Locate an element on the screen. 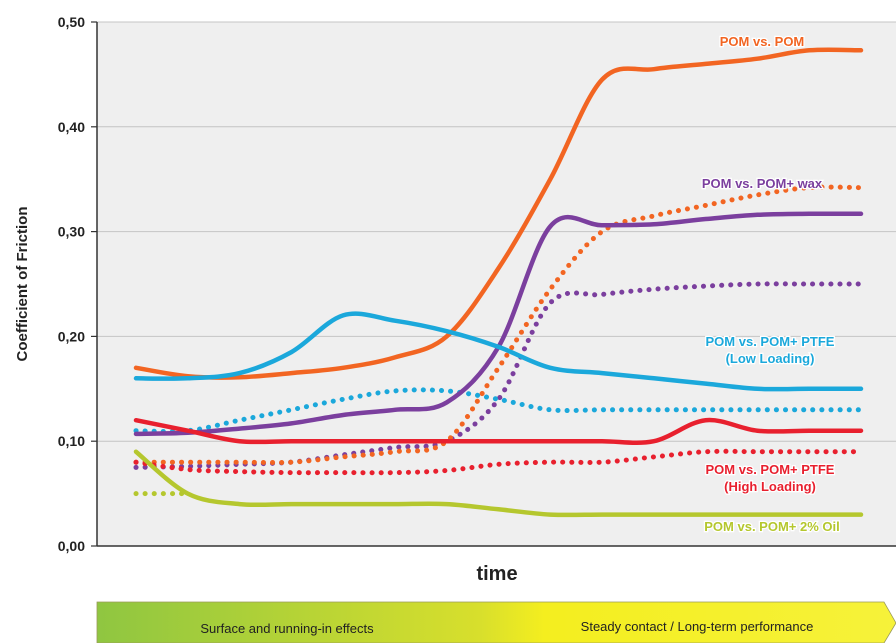  series-label-pom-vs-pom-ptfe-low-loading: POM vs. POM+ PTFE (Low Loading) is located at coordinates (770, 350).